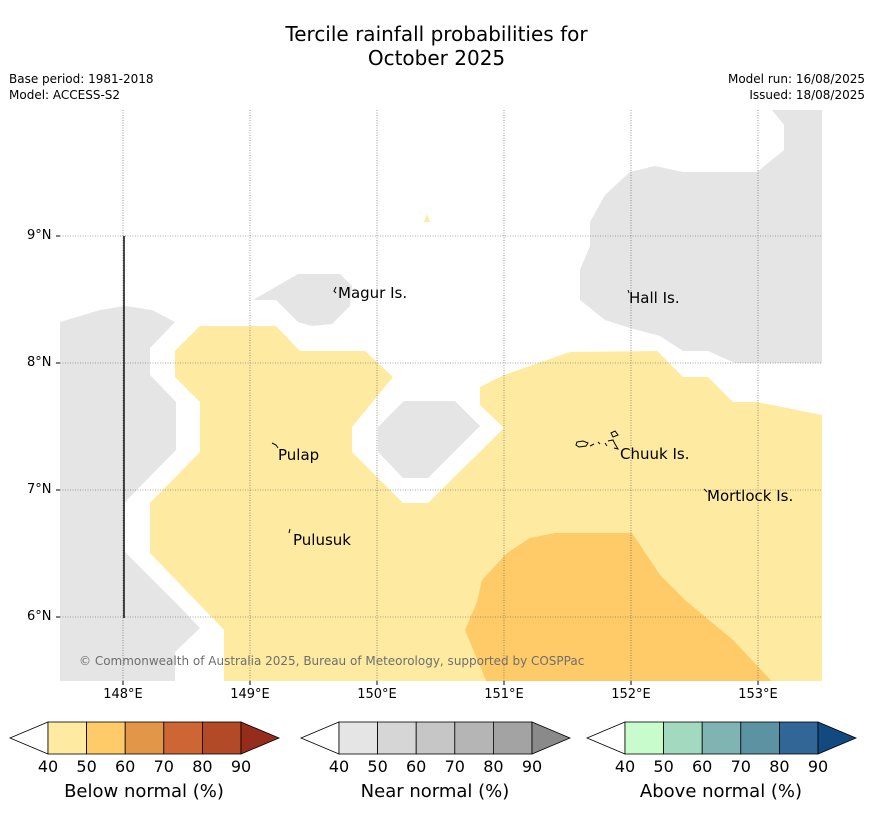 The width and height of the screenshot is (873, 816). Describe the element at coordinates (39, 489) in the screenshot. I see `lat-label-7n: 7°N` at that location.